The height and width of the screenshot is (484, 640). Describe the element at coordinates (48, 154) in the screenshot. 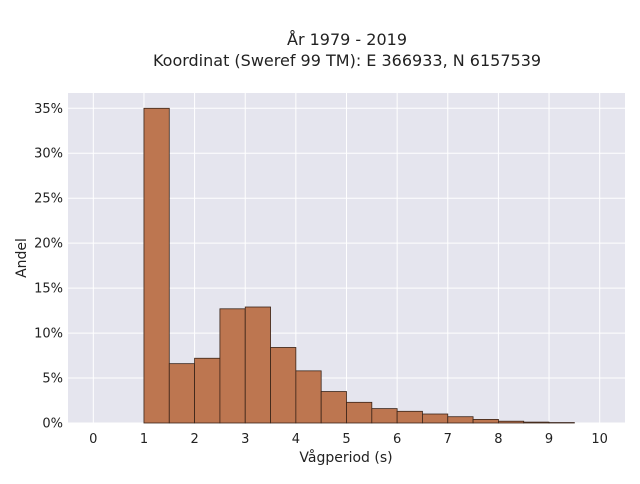

I see `y-tick-label: 30%` at that location.